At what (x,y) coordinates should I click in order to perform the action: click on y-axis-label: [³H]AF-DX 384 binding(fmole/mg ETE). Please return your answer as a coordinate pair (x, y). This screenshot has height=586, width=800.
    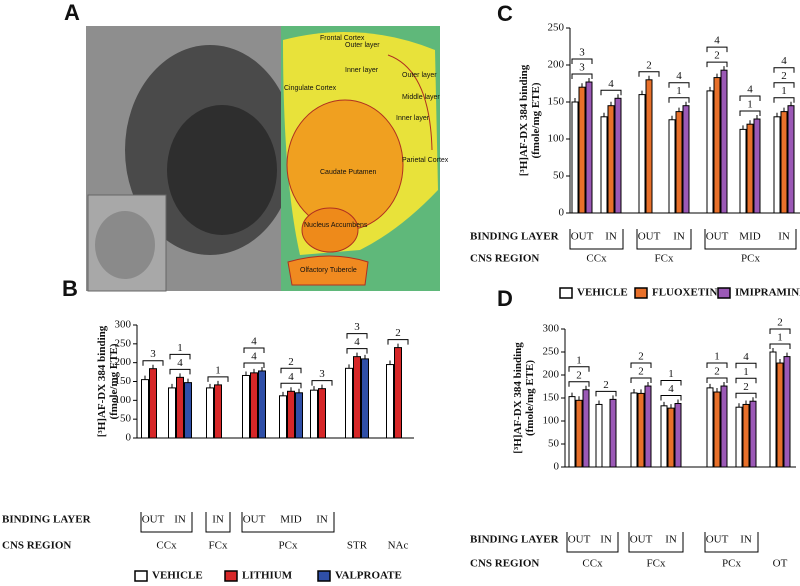
    Looking at the image, I should click on (524, 398).